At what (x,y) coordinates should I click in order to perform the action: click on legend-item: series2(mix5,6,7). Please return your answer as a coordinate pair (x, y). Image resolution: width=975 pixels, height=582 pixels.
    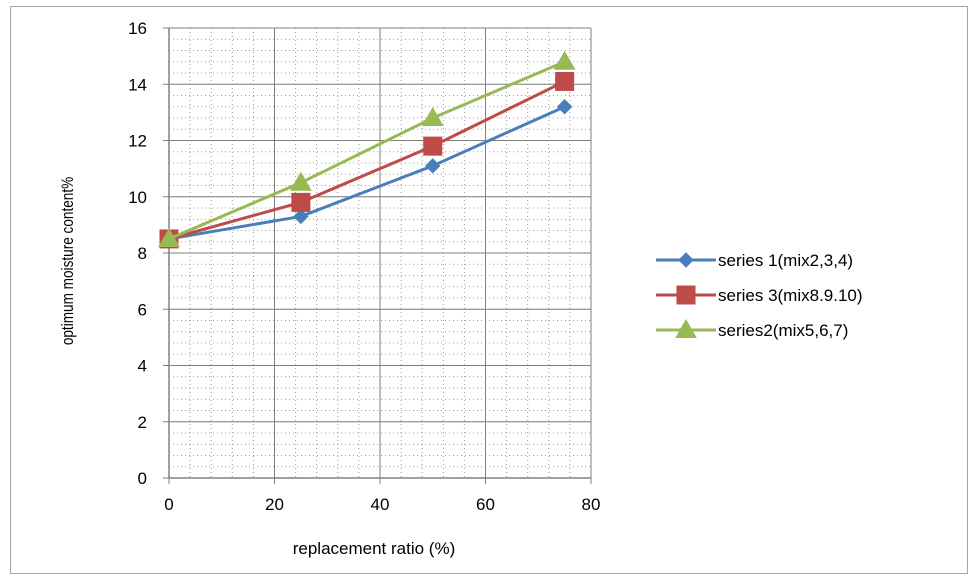
    Looking at the image, I should click on (752, 329).